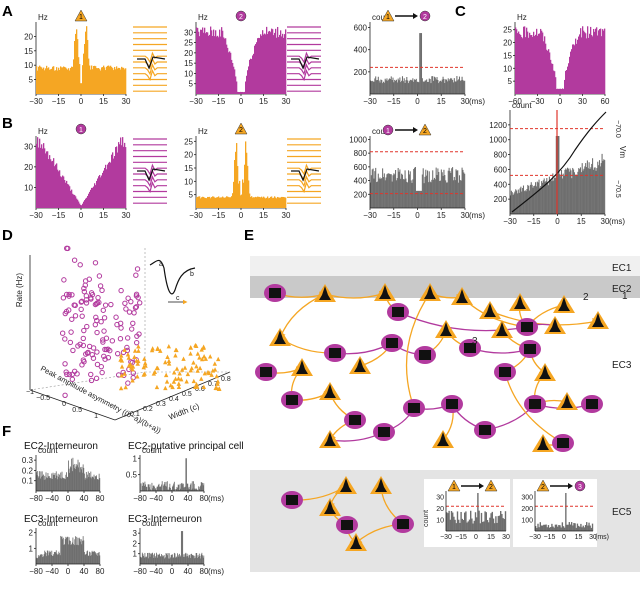 The image size is (640, 592). Describe the element at coordinates (178, 298) in the screenshot. I see `inset-label-c: c` at that location.